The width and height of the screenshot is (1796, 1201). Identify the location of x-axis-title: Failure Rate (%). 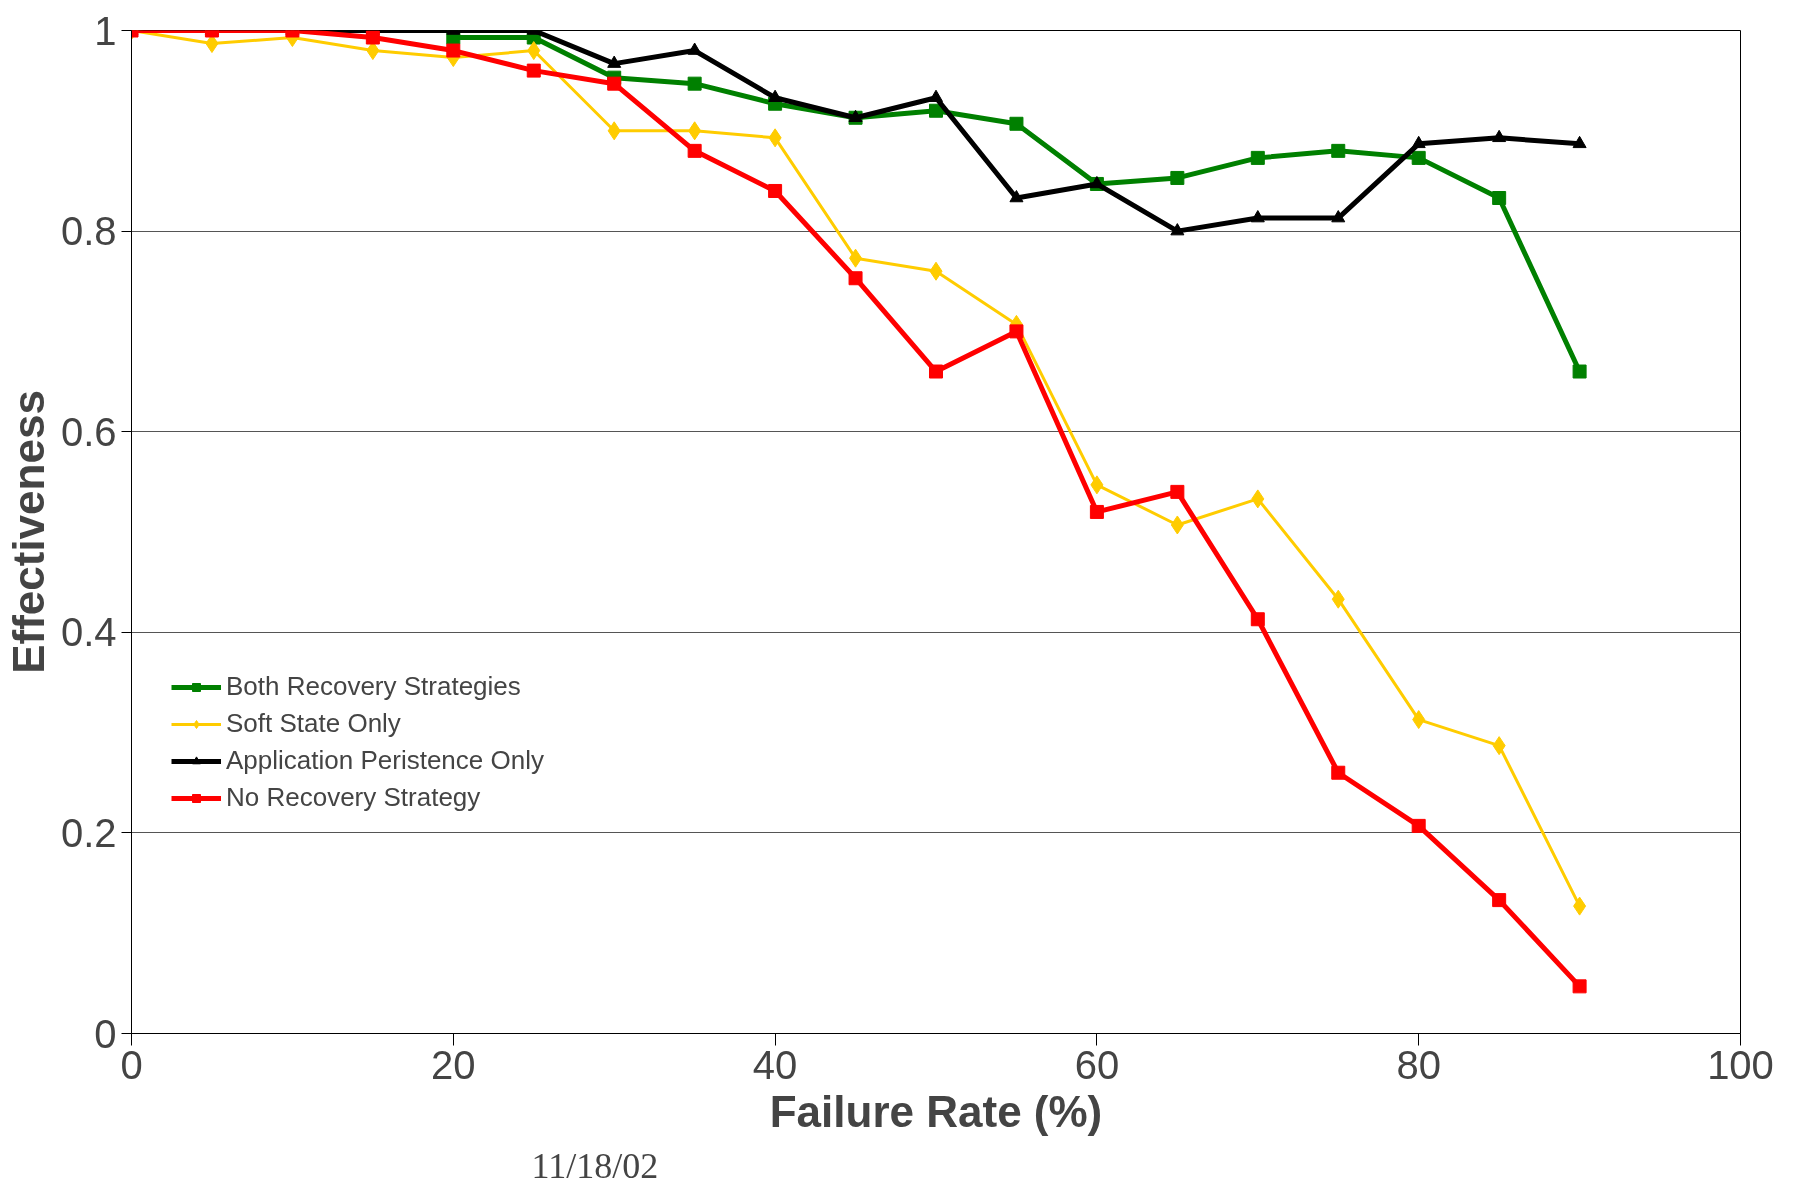
(936, 1111).